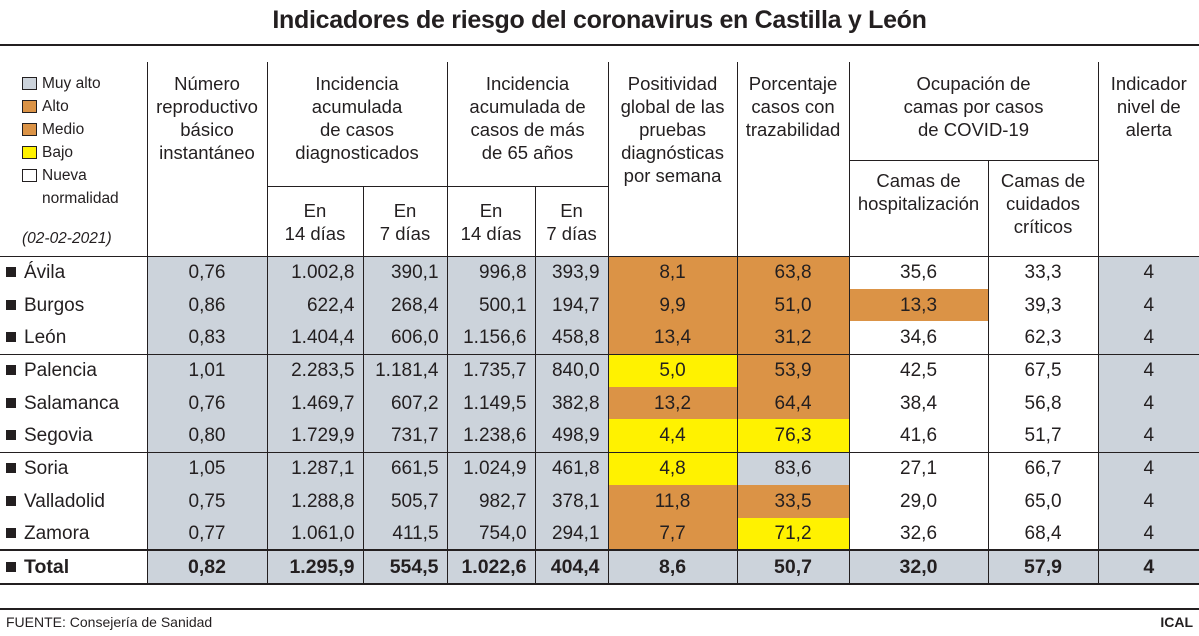 Image resolution: width=1199 pixels, height=636 pixels. Describe the element at coordinates (918, 501) in the screenshot. I see `cell-hospital-beds: 29,0` at that location.